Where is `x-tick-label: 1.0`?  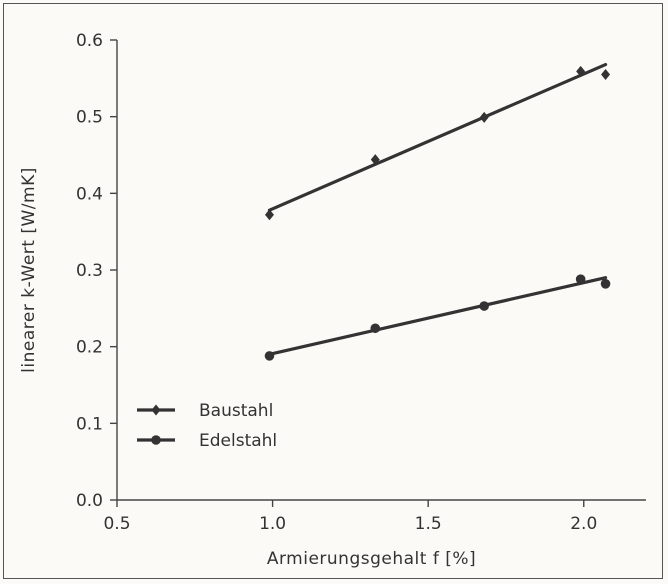 x-tick-label: 1.0 is located at coordinates (272, 524).